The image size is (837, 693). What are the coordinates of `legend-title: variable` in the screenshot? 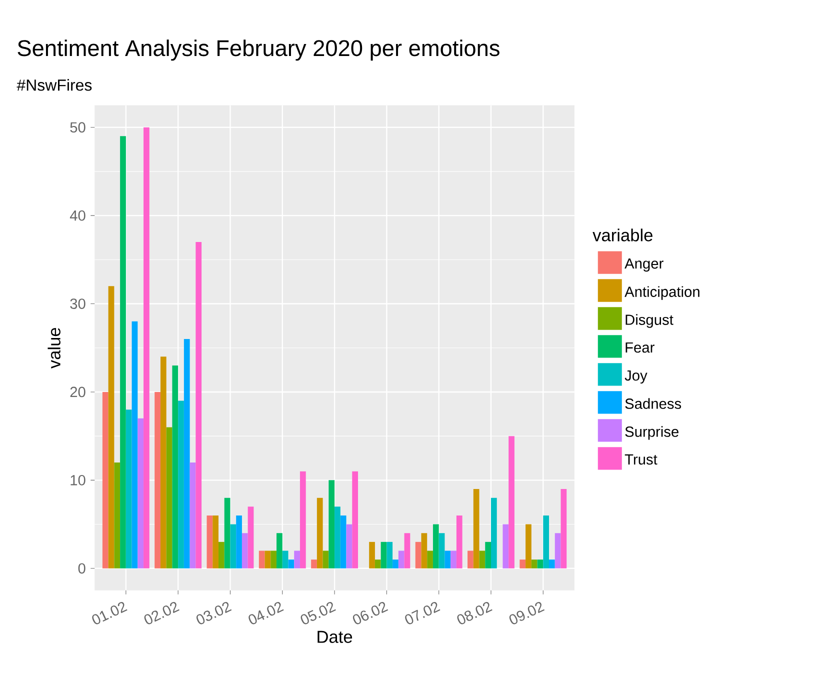 It's located at (622, 235).